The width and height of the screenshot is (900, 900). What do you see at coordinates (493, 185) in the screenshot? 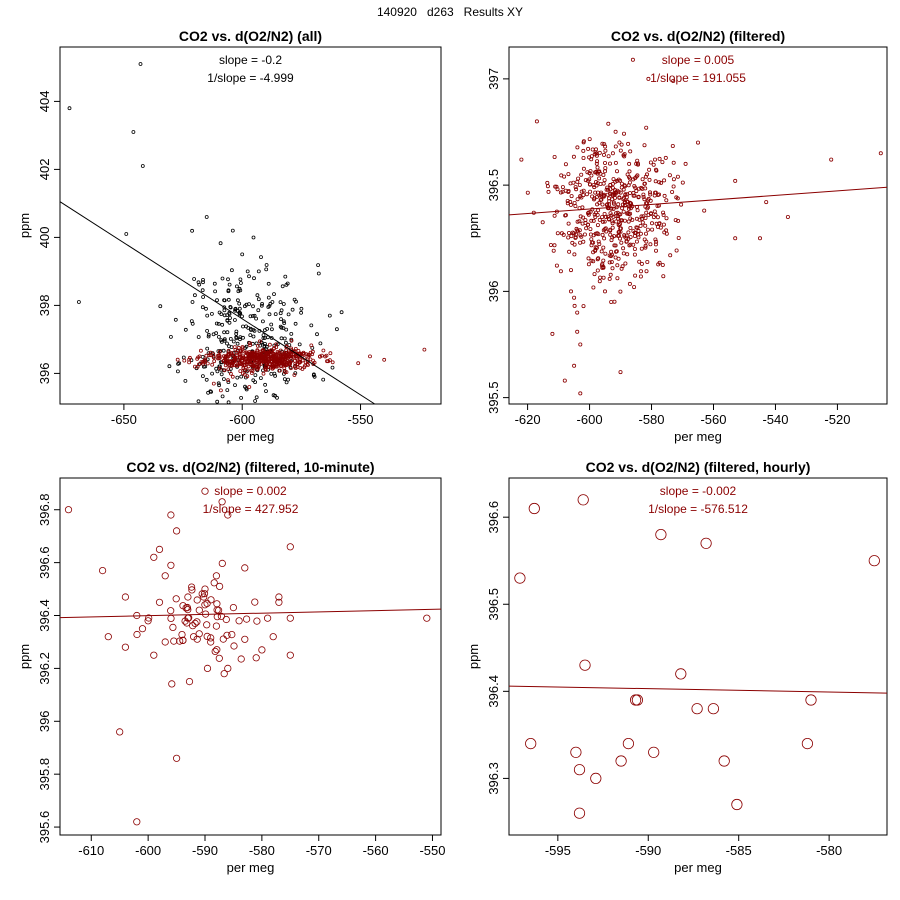
I see `y-tick-label: 396.5` at bounding box center [493, 185].